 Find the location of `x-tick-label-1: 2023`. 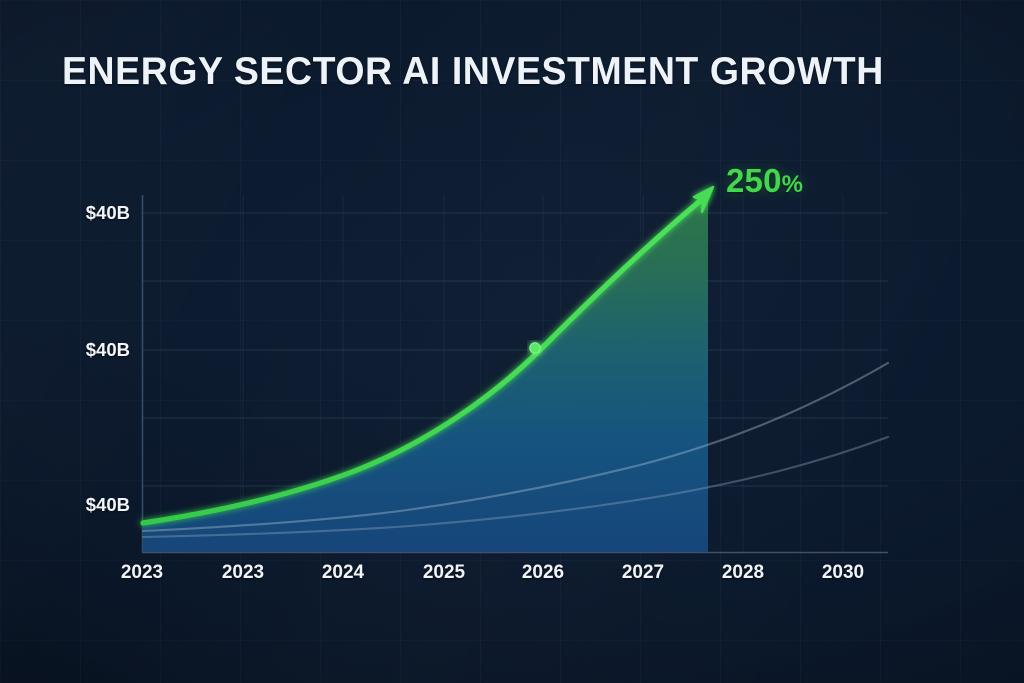

x-tick-label-1: 2023 is located at coordinates (243, 572).